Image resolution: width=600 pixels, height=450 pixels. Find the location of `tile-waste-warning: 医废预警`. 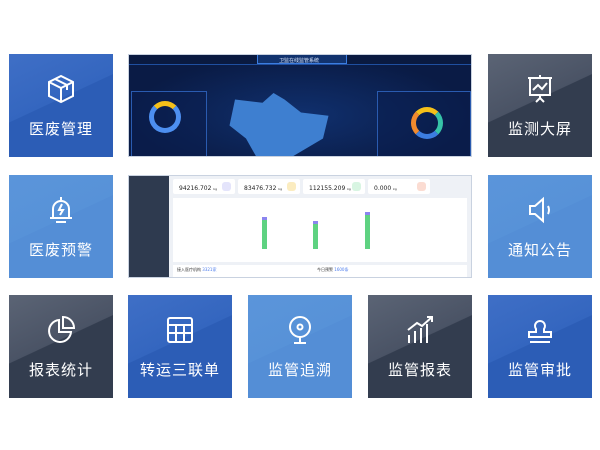

tile-waste-warning: 医废预警 is located at coordinates (61, 226).